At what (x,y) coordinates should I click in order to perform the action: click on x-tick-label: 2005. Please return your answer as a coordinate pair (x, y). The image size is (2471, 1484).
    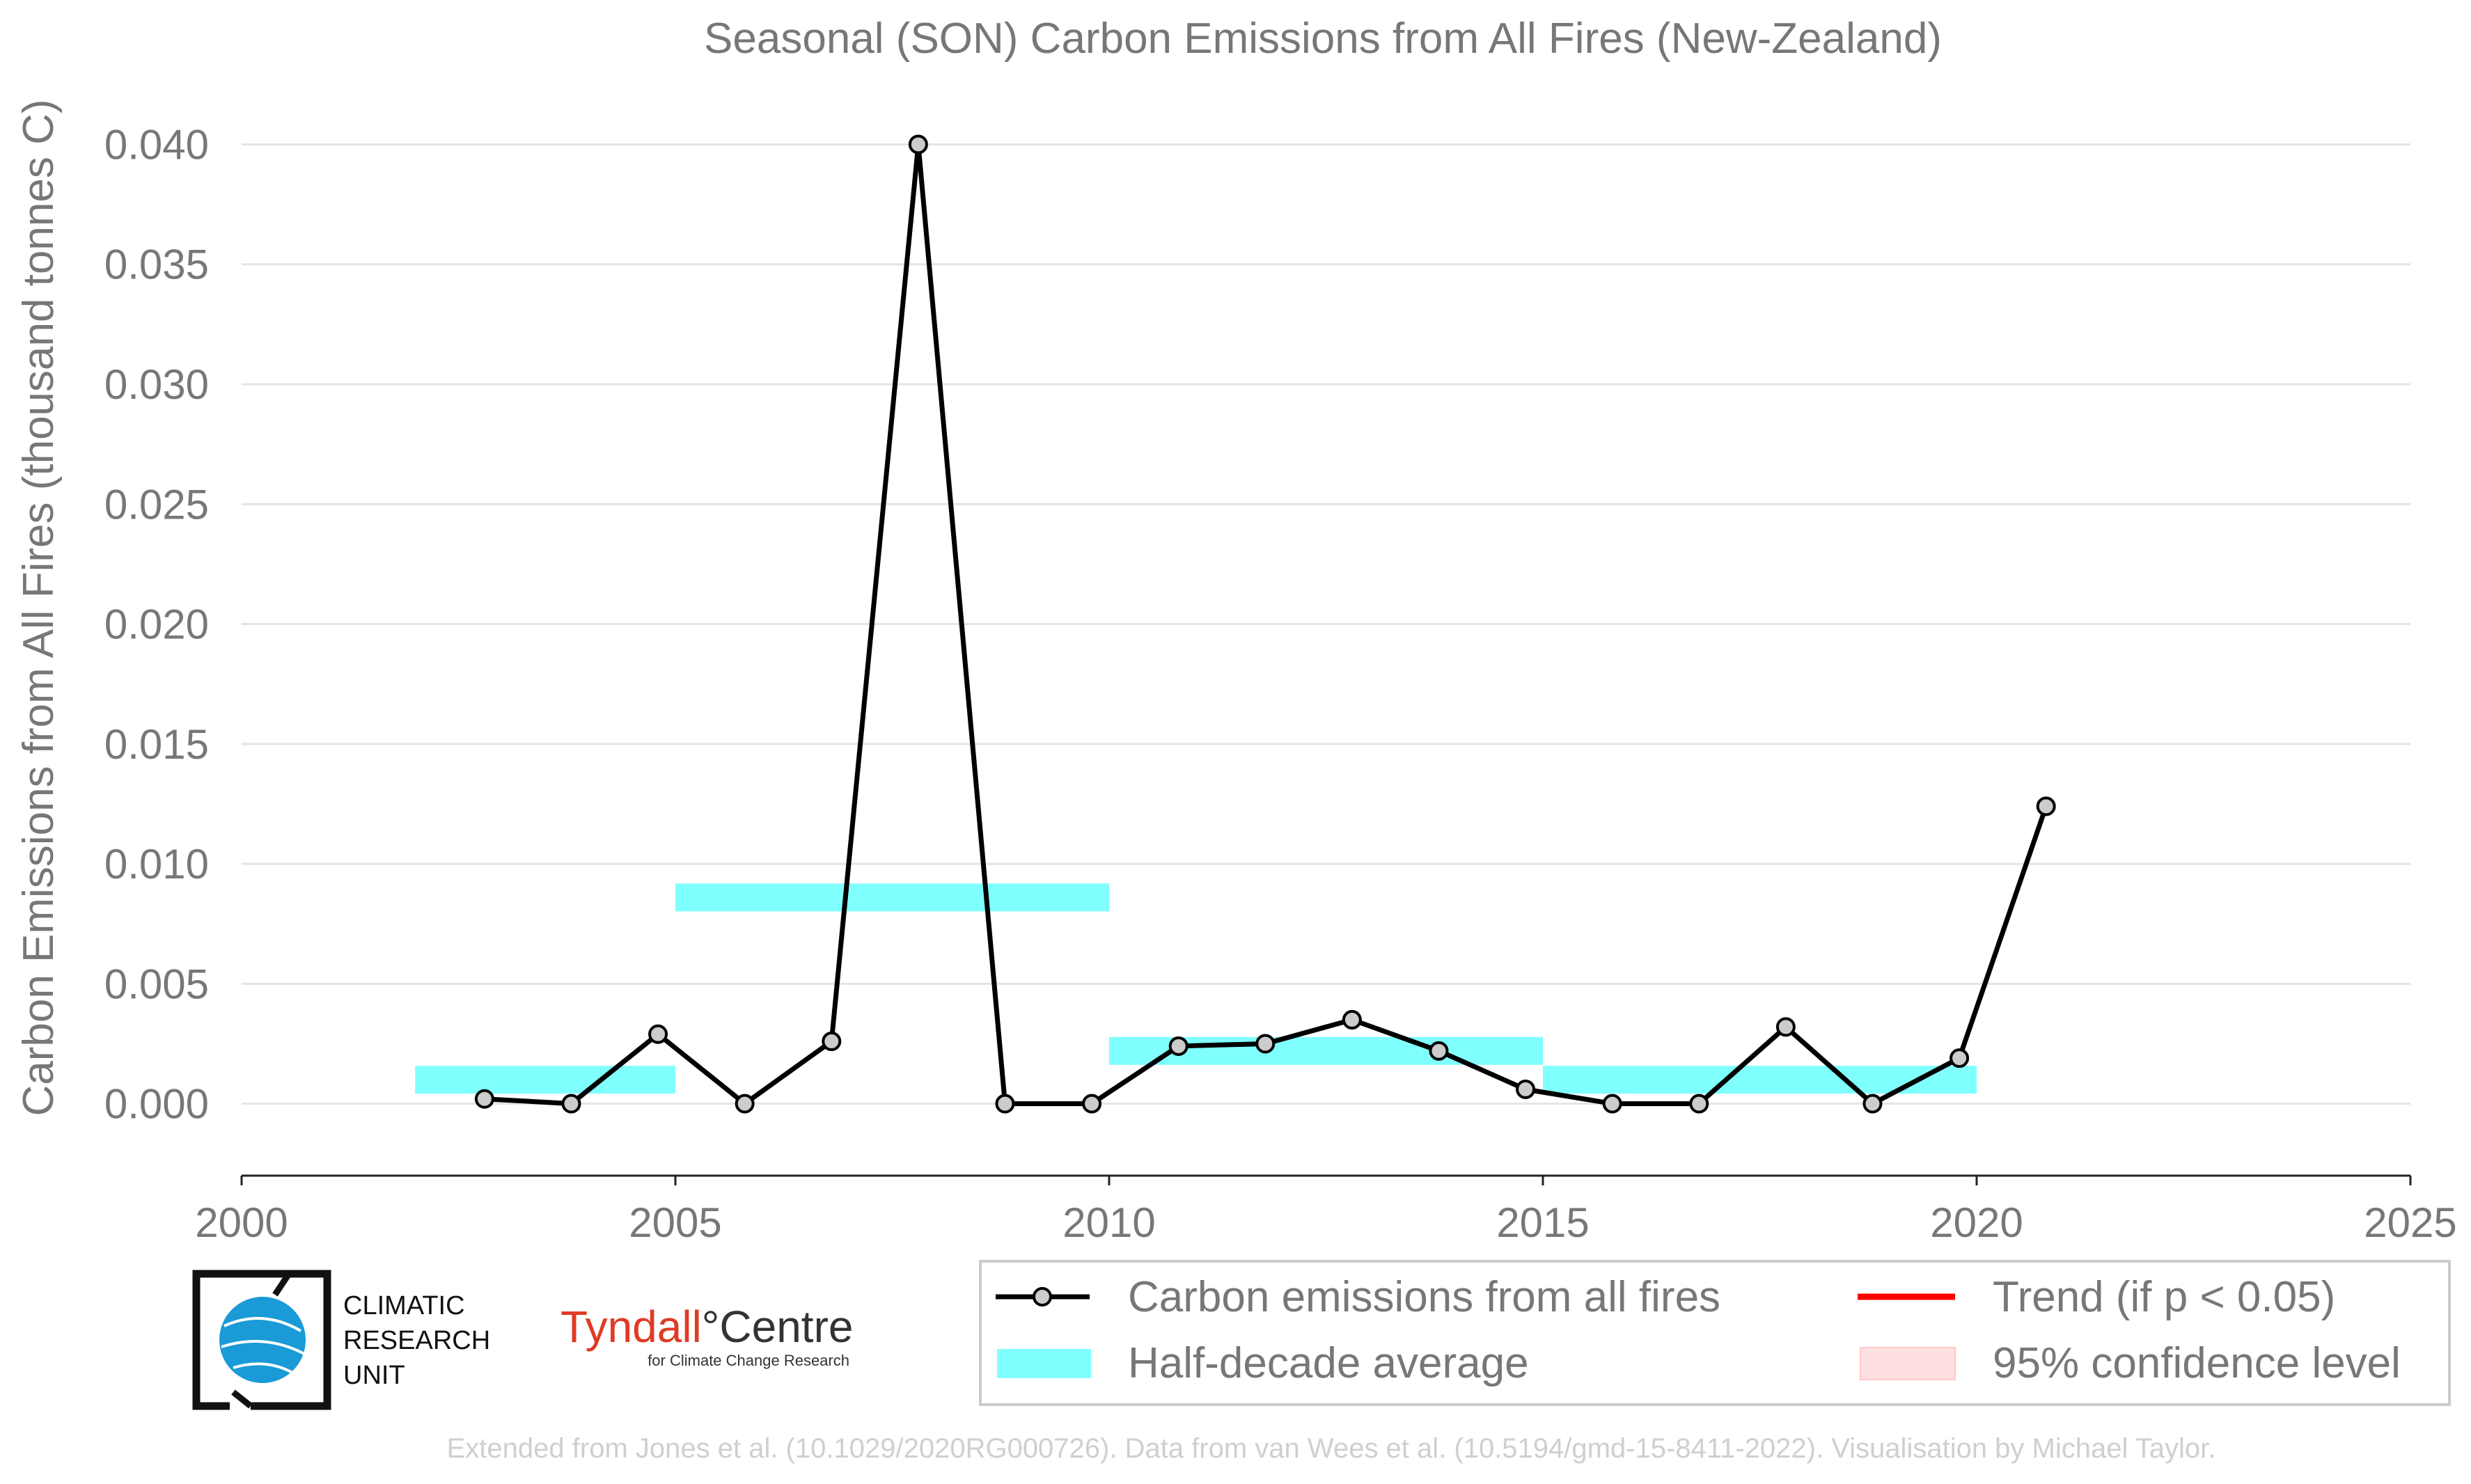
    Looking at the image, I should click on (675, 1222).